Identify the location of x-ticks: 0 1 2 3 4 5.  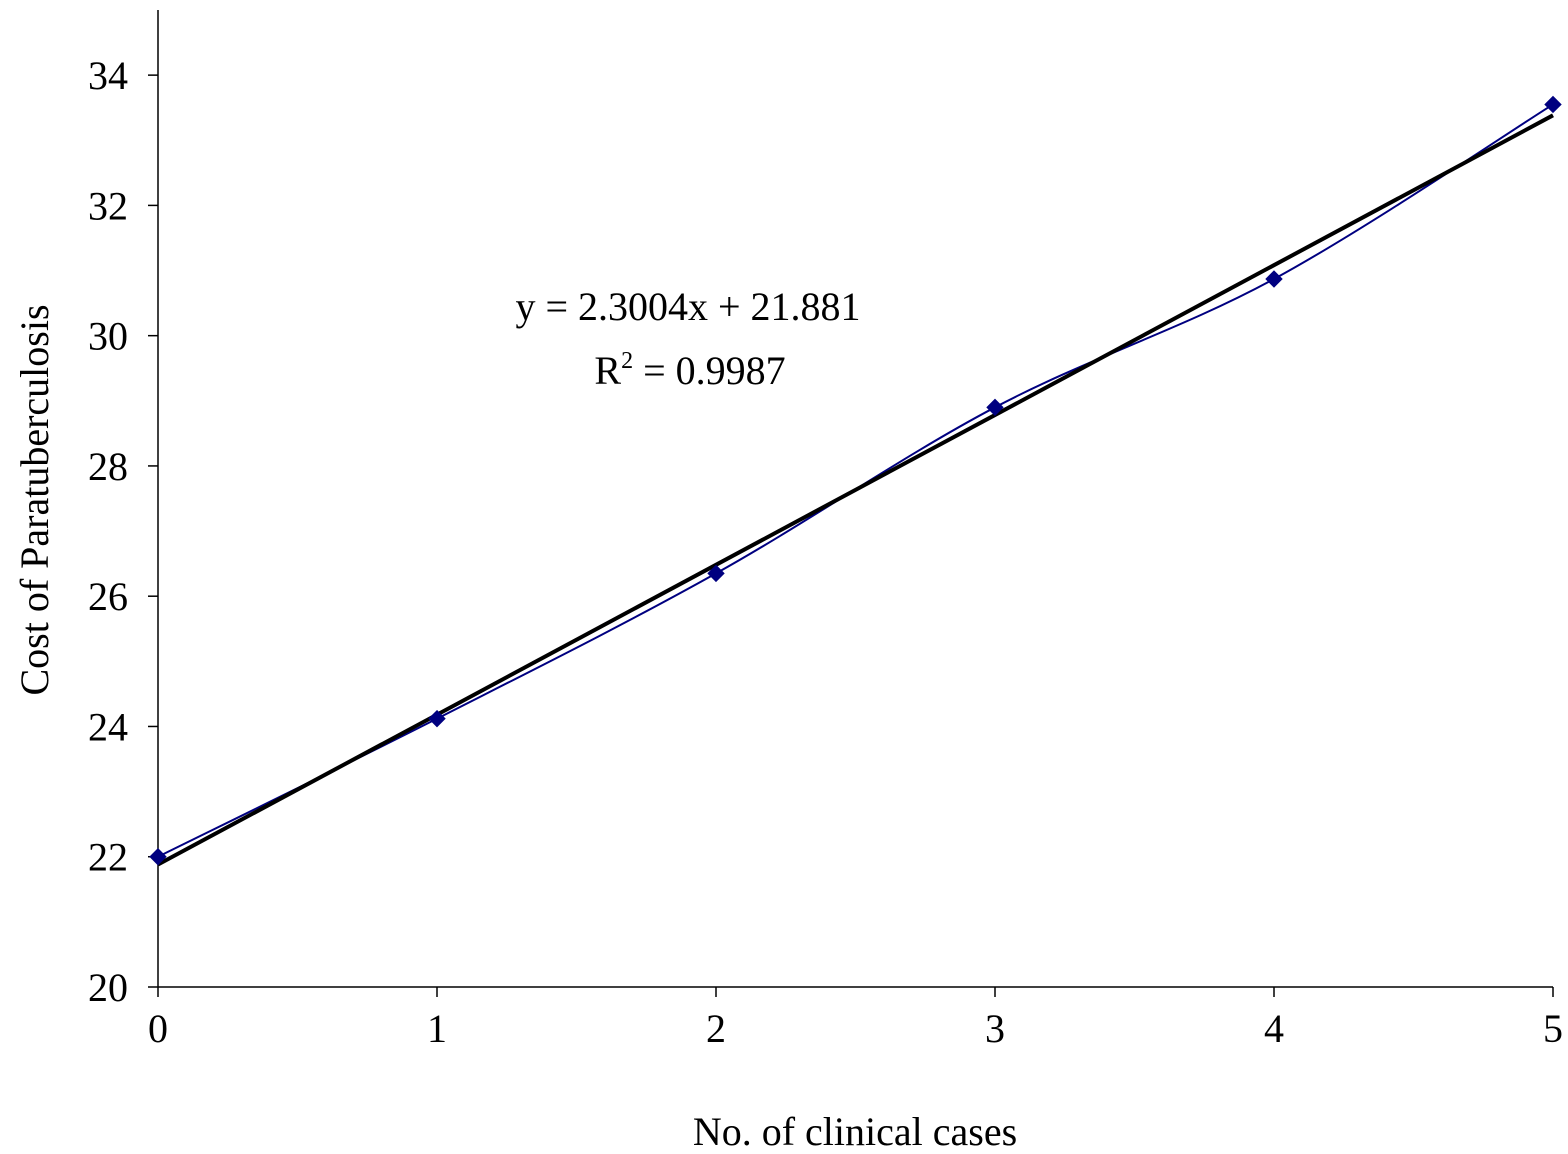
(855, 1019).